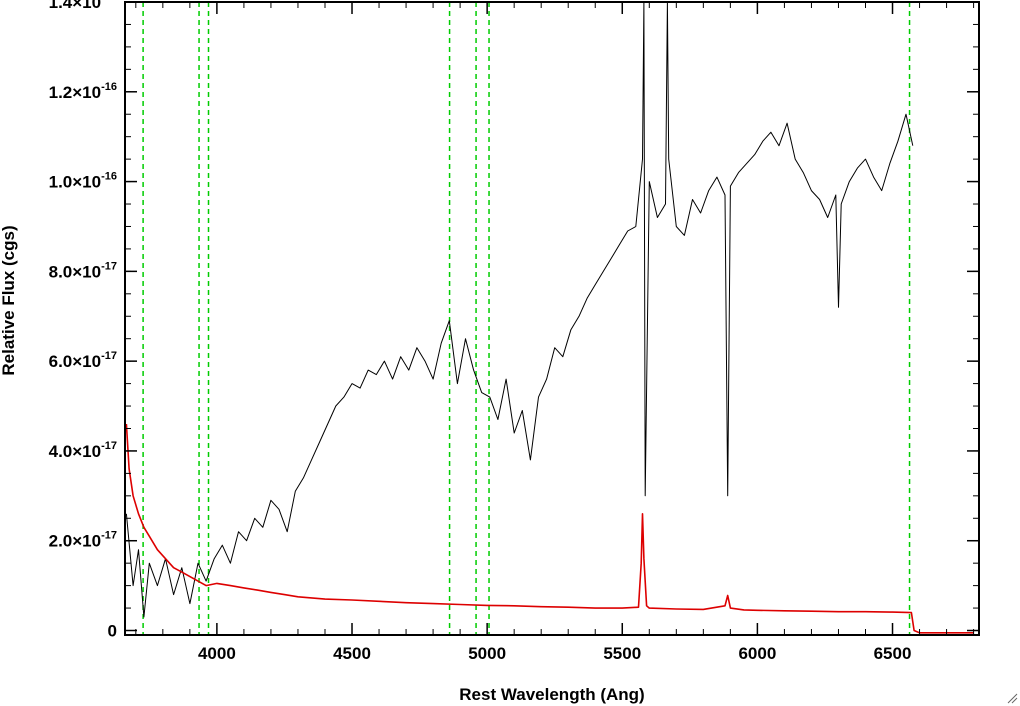 Image resolution: width=1020 pixels, height=706 pixels. What do you see at coordinates (83, 360) in the screenshot?
I see `y-tick-label: 6.0×10⁻¹⁷` at bounding box center [83, 360].